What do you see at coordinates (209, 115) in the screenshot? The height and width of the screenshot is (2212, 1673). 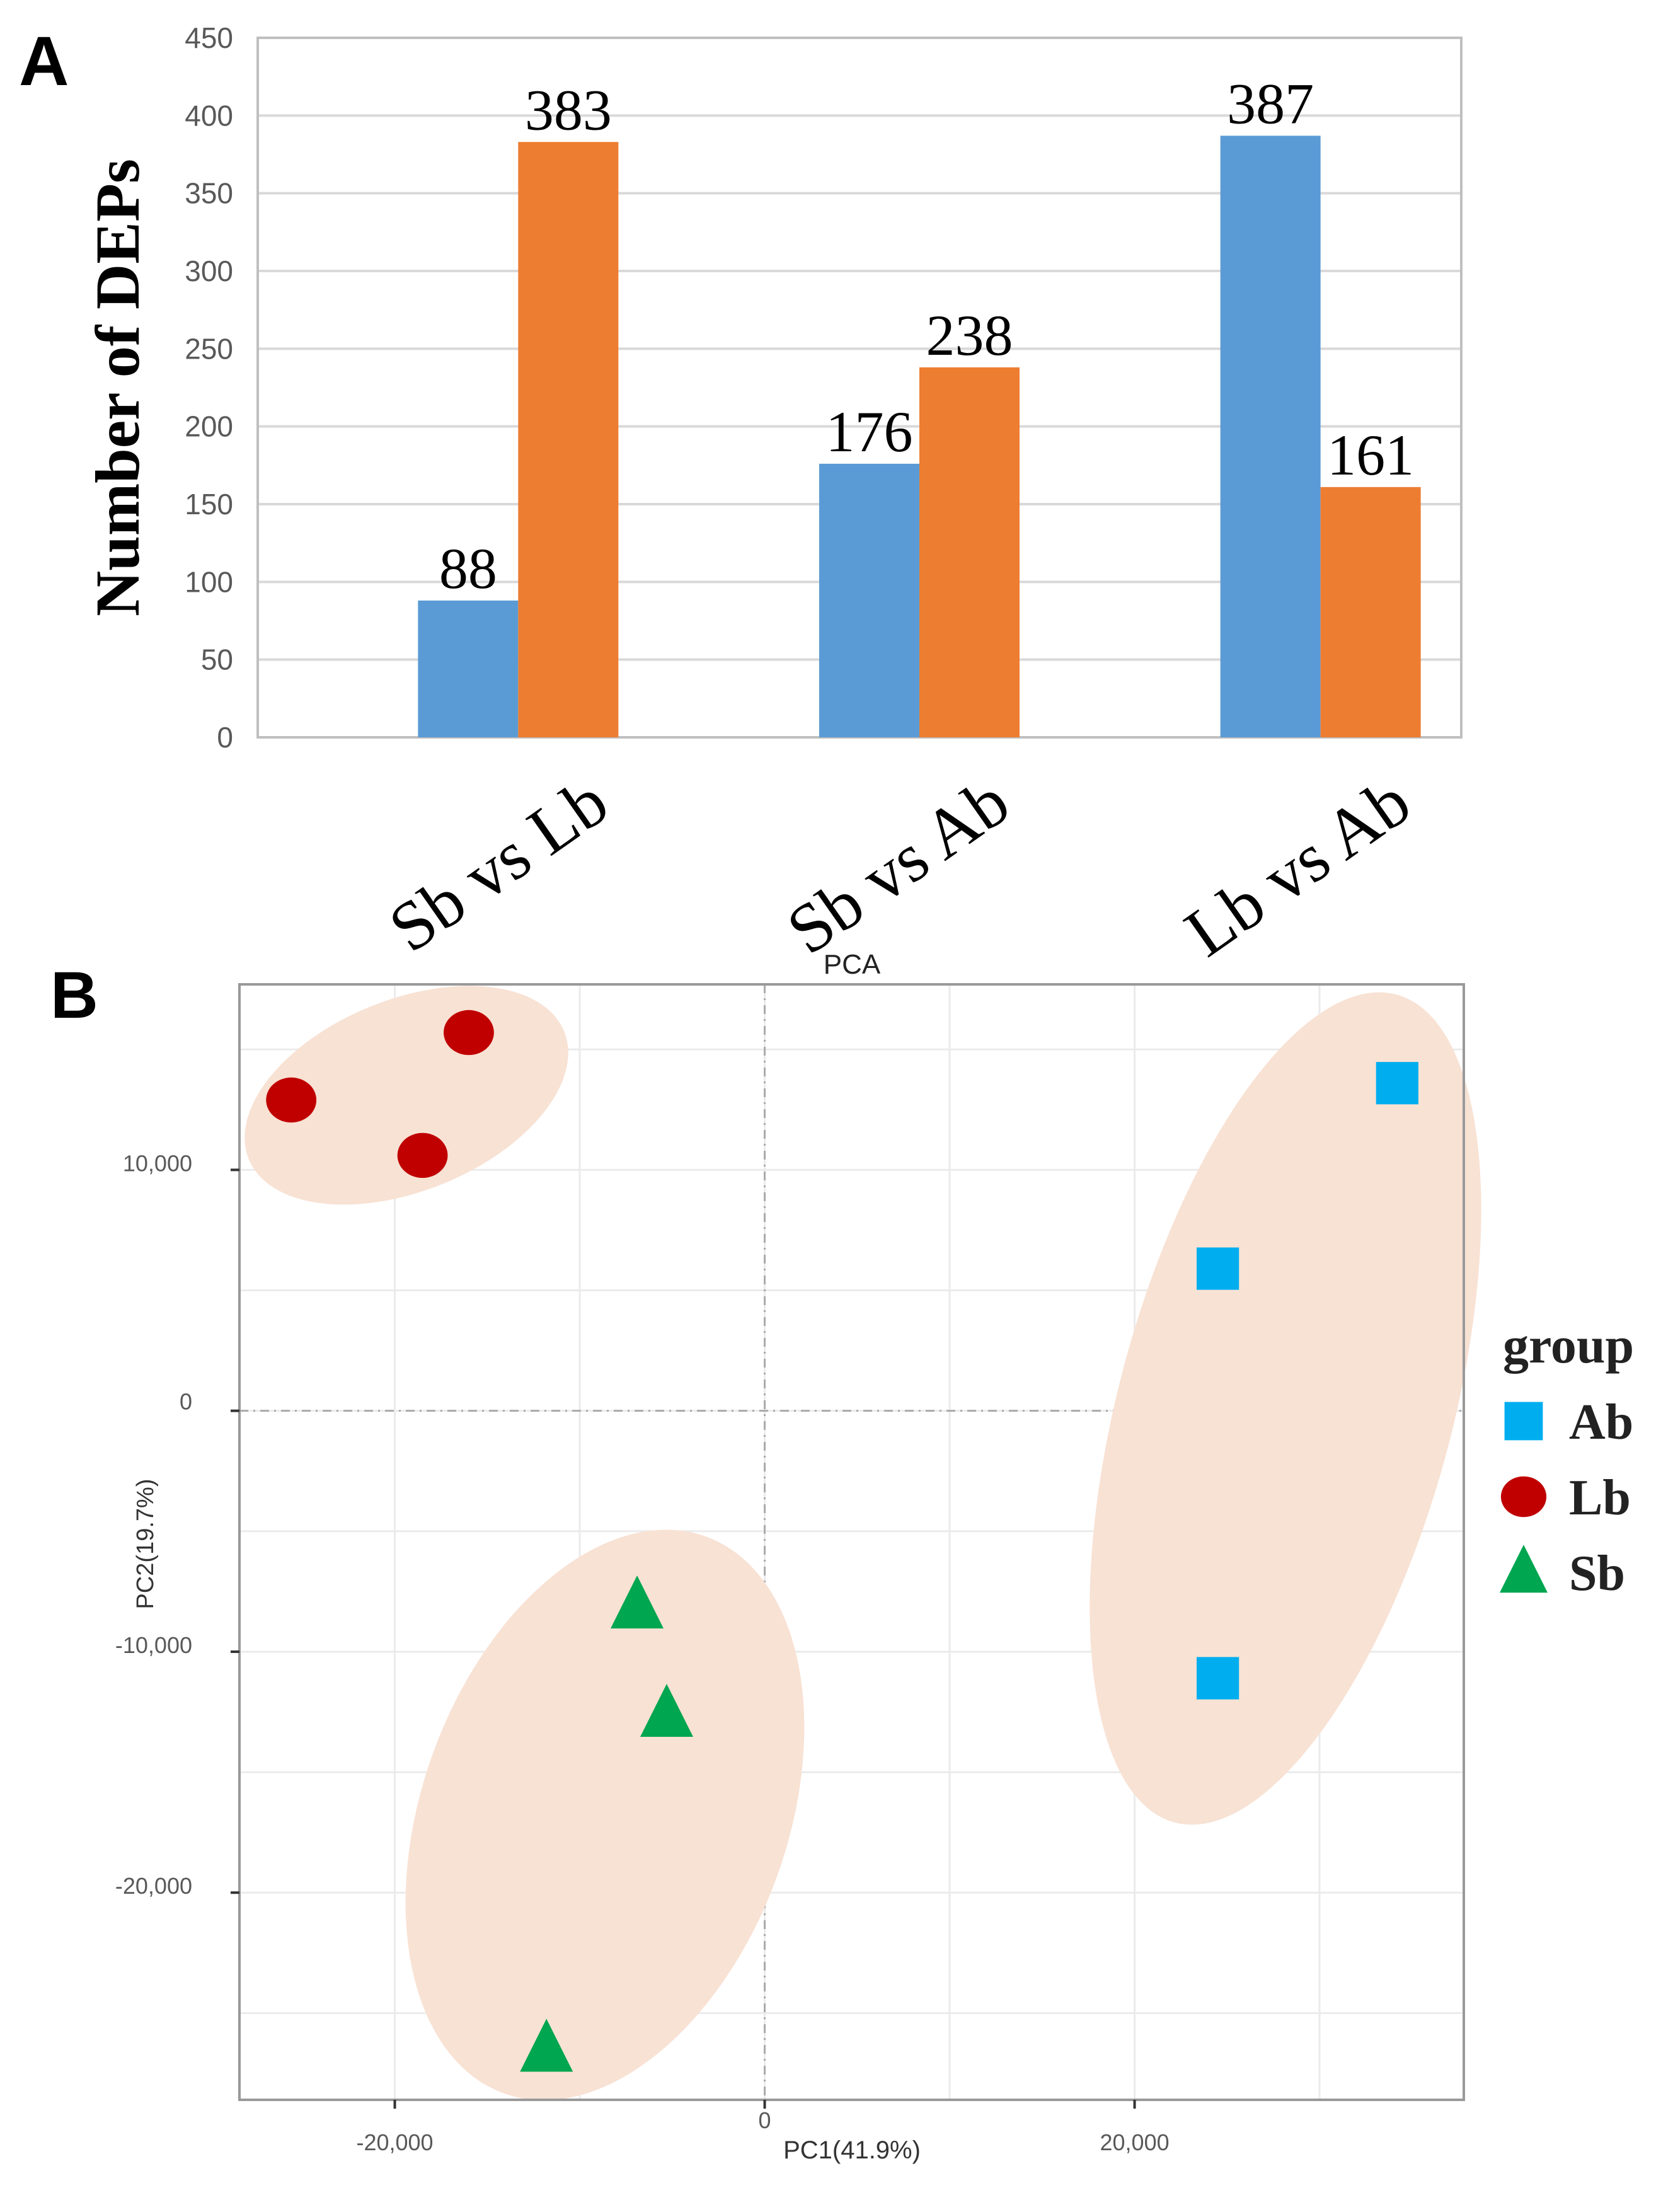 I see `y-tick-label: 400` at bounding box center [209, 115].